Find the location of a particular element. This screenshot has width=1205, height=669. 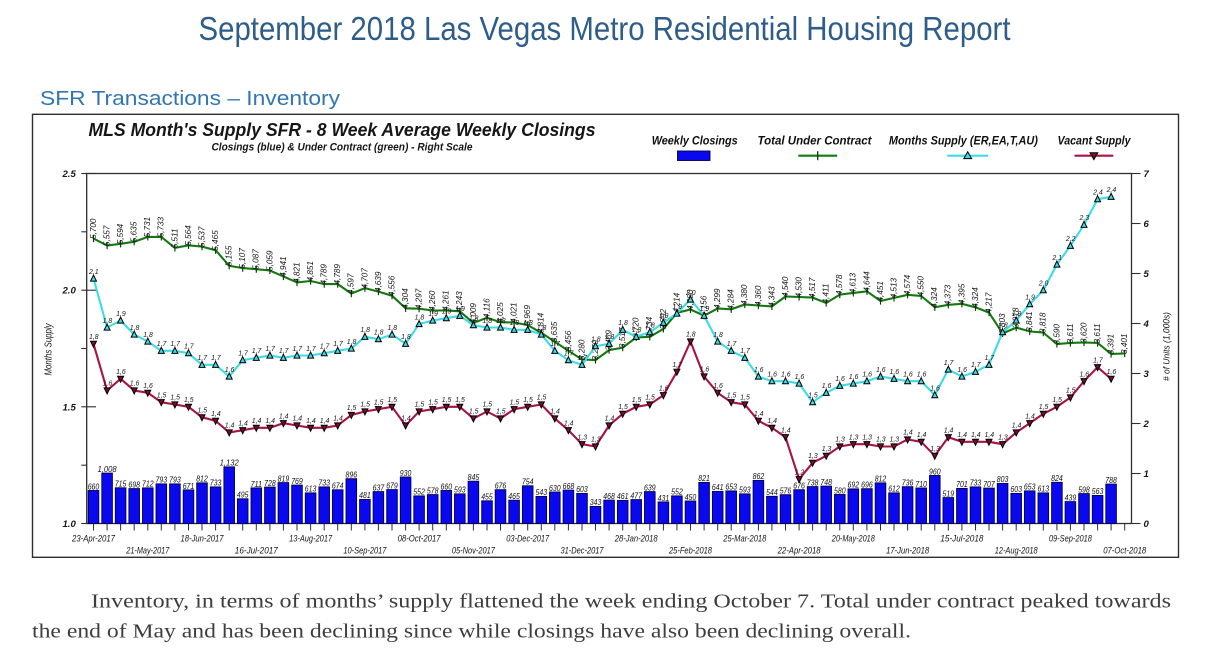

svg-text: 4,009 is located at coordinates (473, 313).